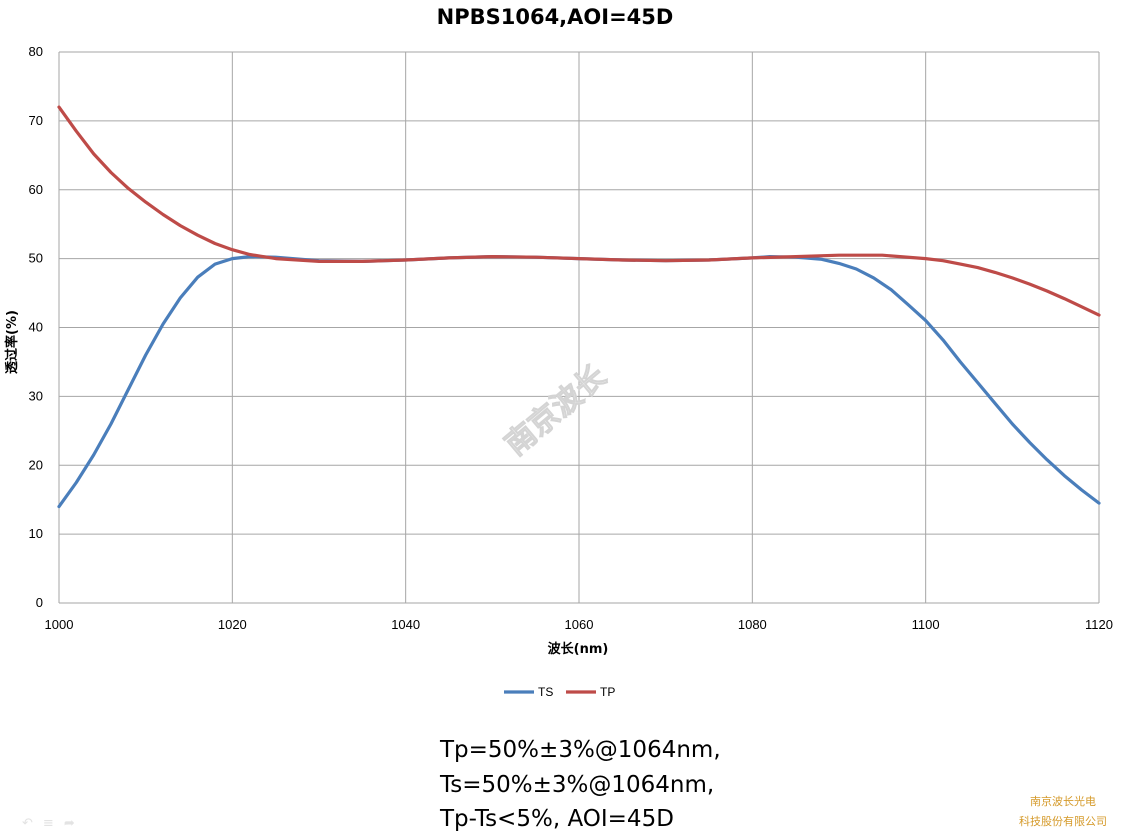 This screenshot has width=1121, height=837. Describe the element at coordinates (27, 823) in the screenshot. I see `rotate-left-icon: ↶` at that location.